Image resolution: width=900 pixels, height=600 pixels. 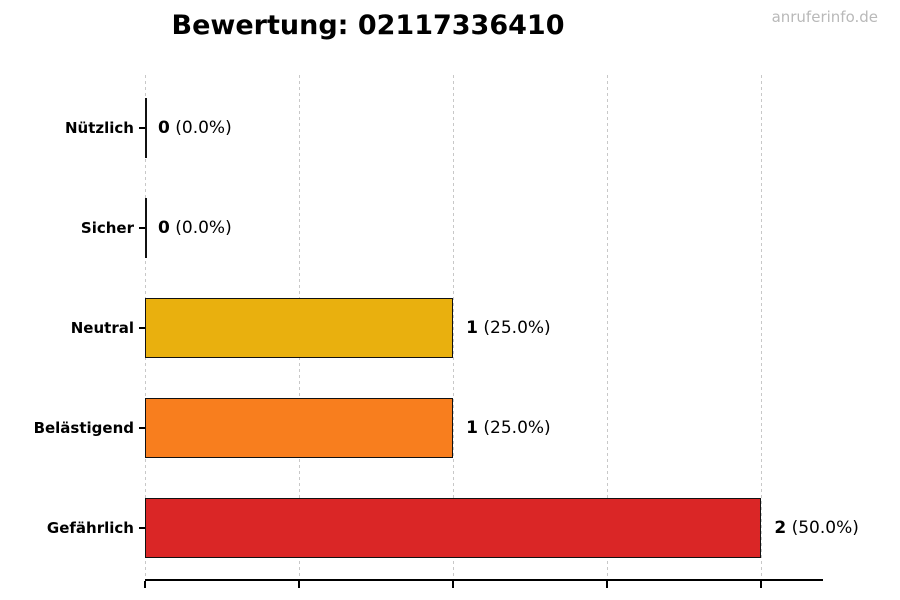 What do you see at coordinates (780, 528) in the screenshot?
I see `value-count-4: 2` at bounding box center [780, 528].